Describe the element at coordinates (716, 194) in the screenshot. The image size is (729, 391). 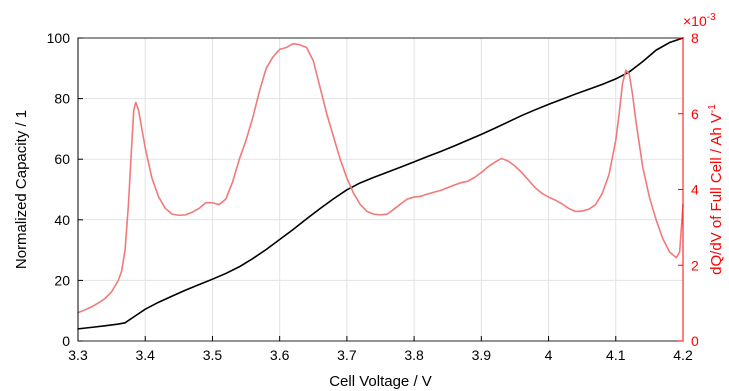
I see `y2-axis-label-text: dQ/dV of Full Cell / Ah V` at that location.